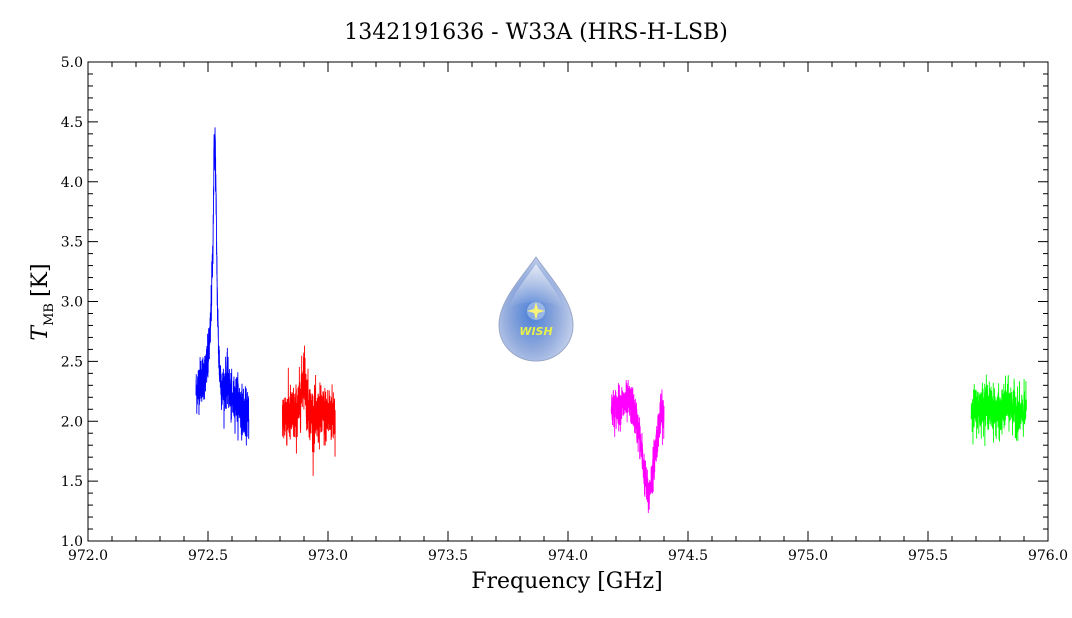 The height and width of the screenshot is (618, 1072). I want to click on svg-text:TMB[K]: TMB [K], so click(42, 301).